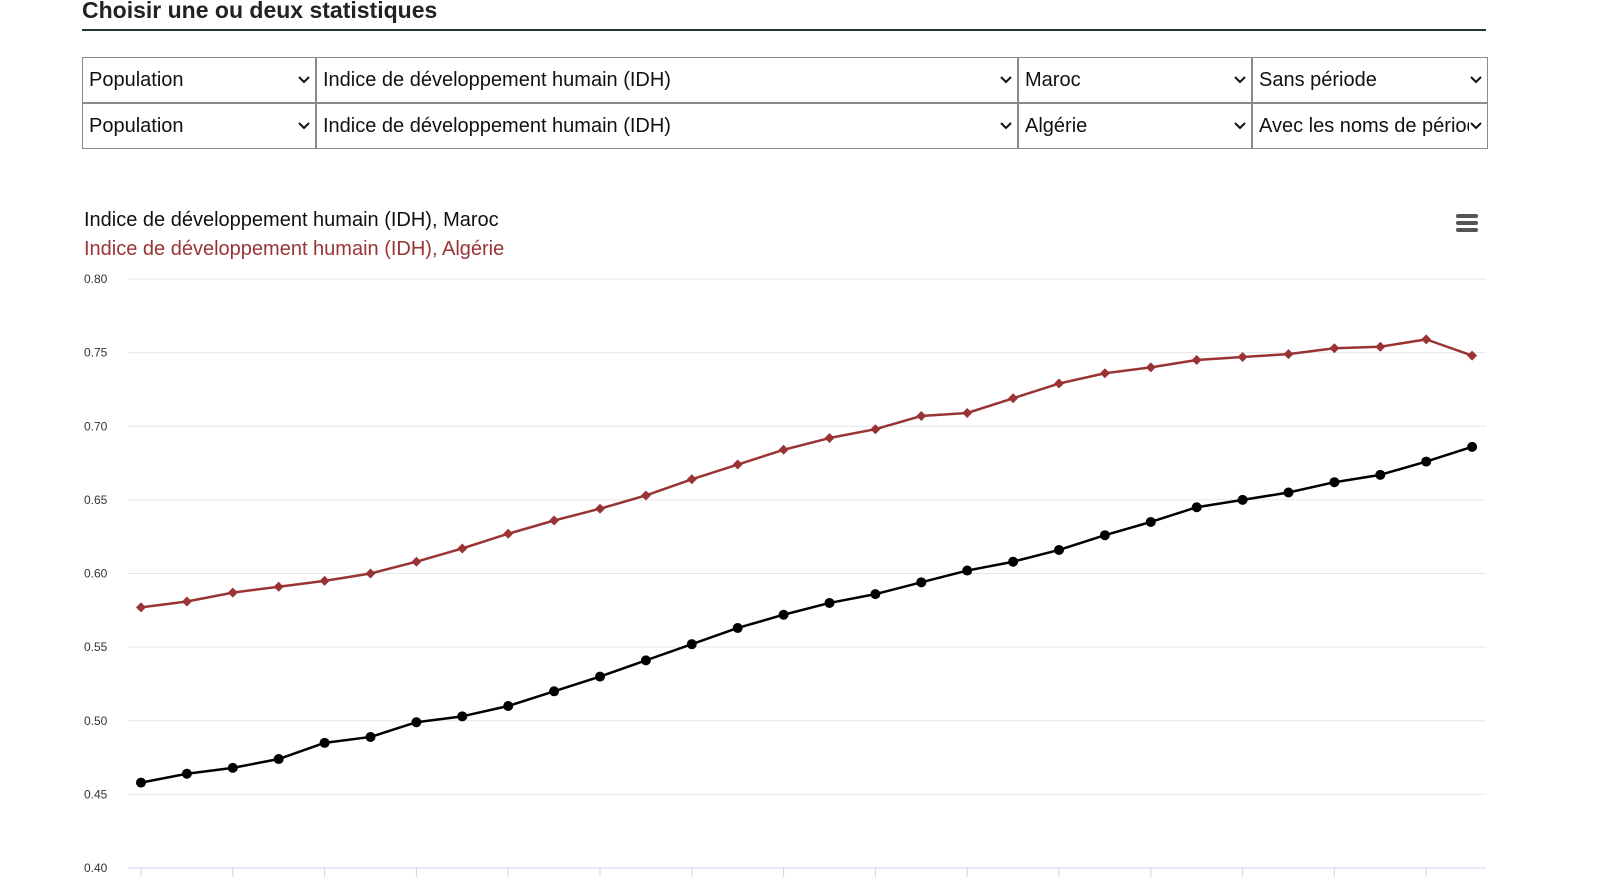 The height and width of the screenshot is (885, 1612). I want to click on y-tick-label: 0.60, so click(96, 574).